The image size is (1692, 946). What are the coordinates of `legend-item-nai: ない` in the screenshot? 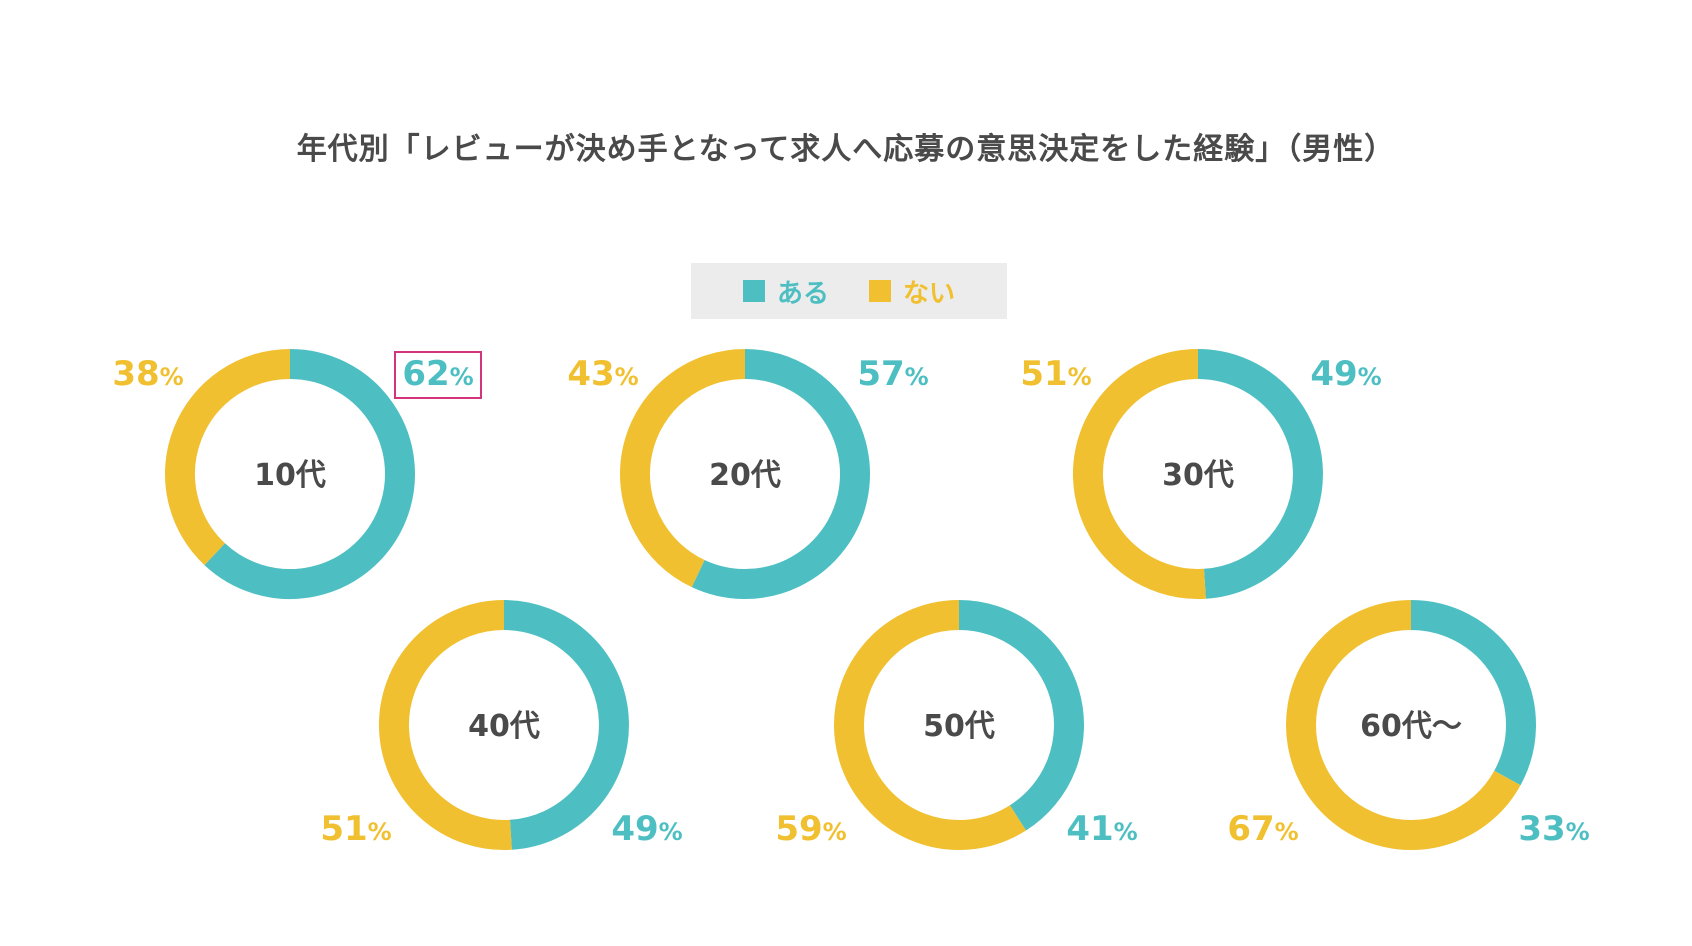 It's located at (912, 291).